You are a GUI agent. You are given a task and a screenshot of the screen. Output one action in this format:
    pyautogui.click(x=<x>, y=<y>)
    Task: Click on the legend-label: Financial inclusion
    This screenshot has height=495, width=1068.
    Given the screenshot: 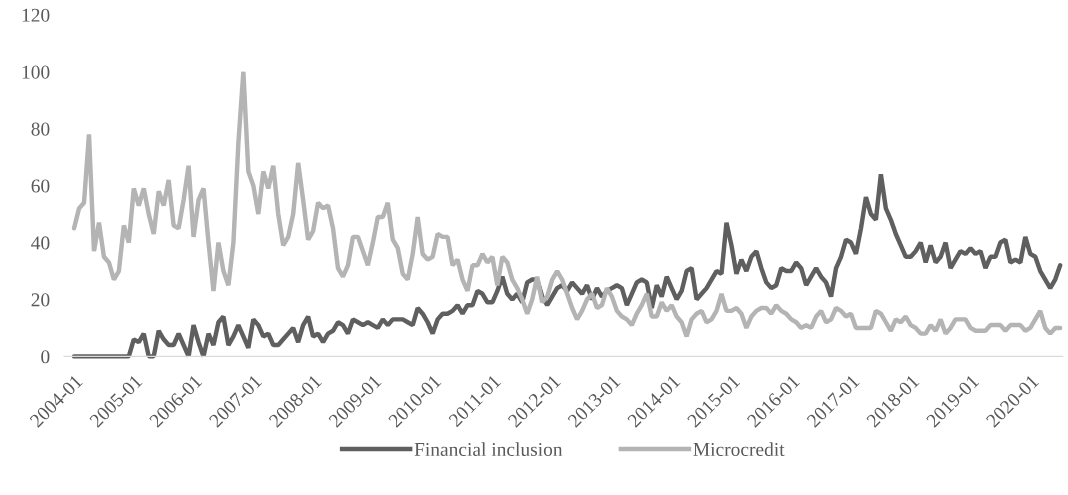 What is the action you would take?
    pyautogui.click(x=488, y=449)
    